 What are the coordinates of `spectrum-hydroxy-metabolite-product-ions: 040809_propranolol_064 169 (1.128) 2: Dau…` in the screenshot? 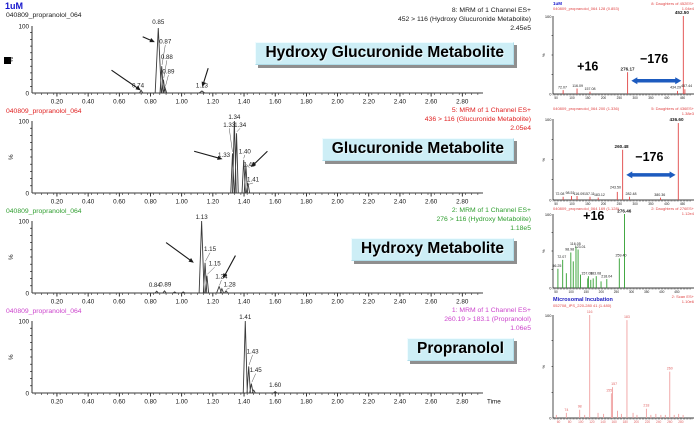 It's located at (620, 251).